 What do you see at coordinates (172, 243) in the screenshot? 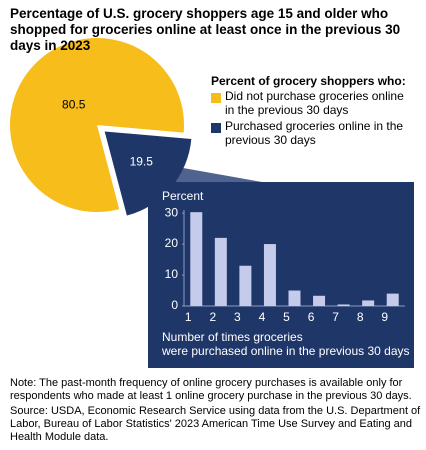
I see `y-tick-label: 20` at bounding box center [172, 243].